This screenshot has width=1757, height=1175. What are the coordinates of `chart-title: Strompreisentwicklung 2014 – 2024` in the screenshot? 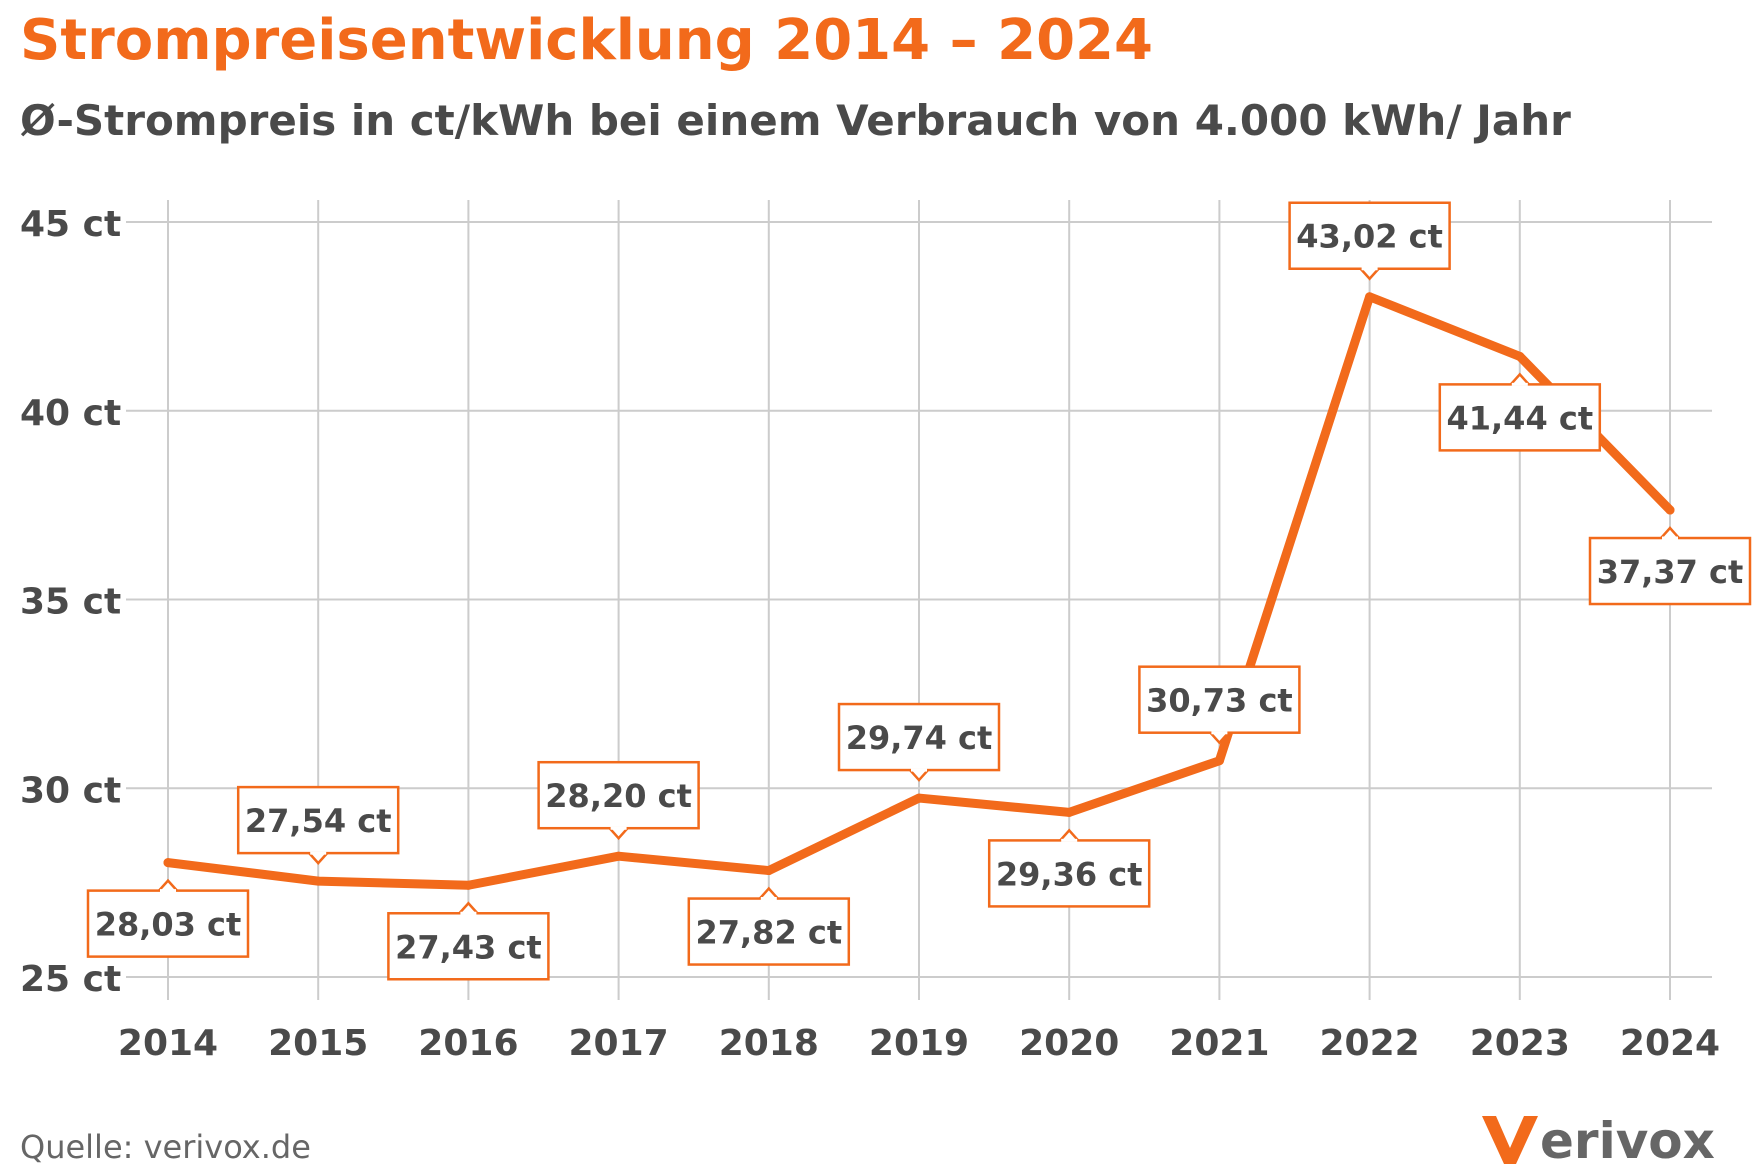 It's located at (586, 40).